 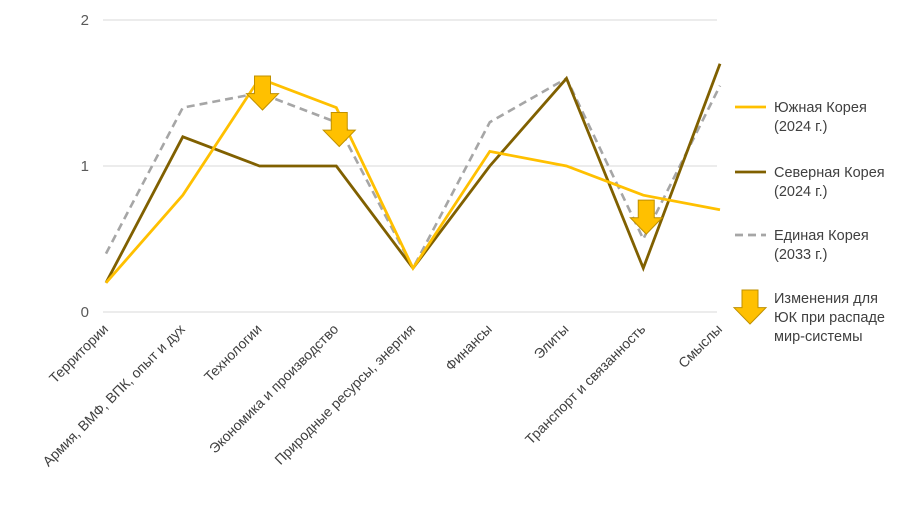 I want to click on y-tick-label: 1, so click(x=85, y=166).